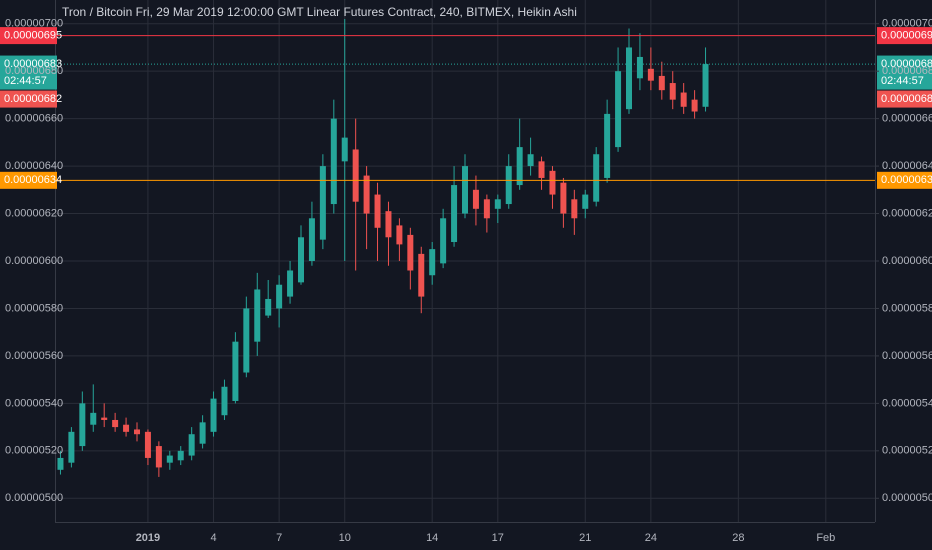 This screenshot has width=932, height=550. I want to click on y-tick-label: 0.00000540, so click(907, 403).